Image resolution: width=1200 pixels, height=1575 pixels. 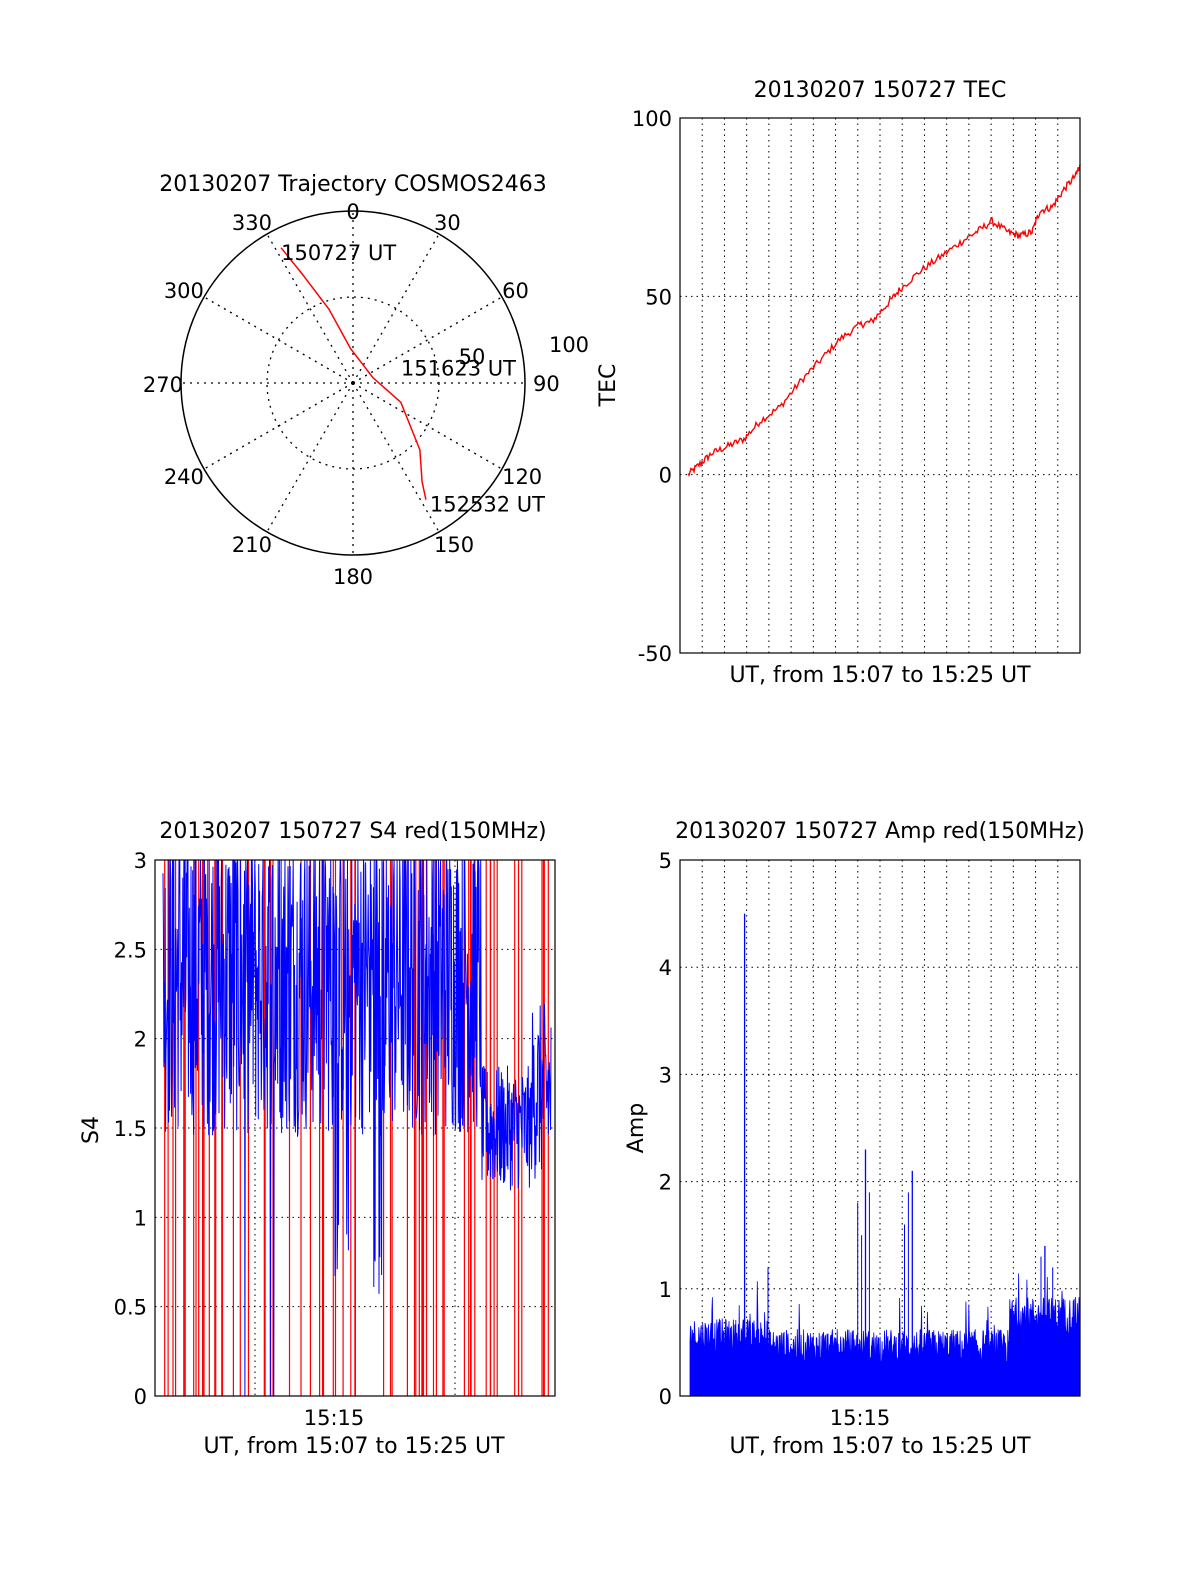 What do you see at coordinates (522, 477) in the screenshot?
I see `polar-azimuth-label: 120` at bounding box center [522, 477].